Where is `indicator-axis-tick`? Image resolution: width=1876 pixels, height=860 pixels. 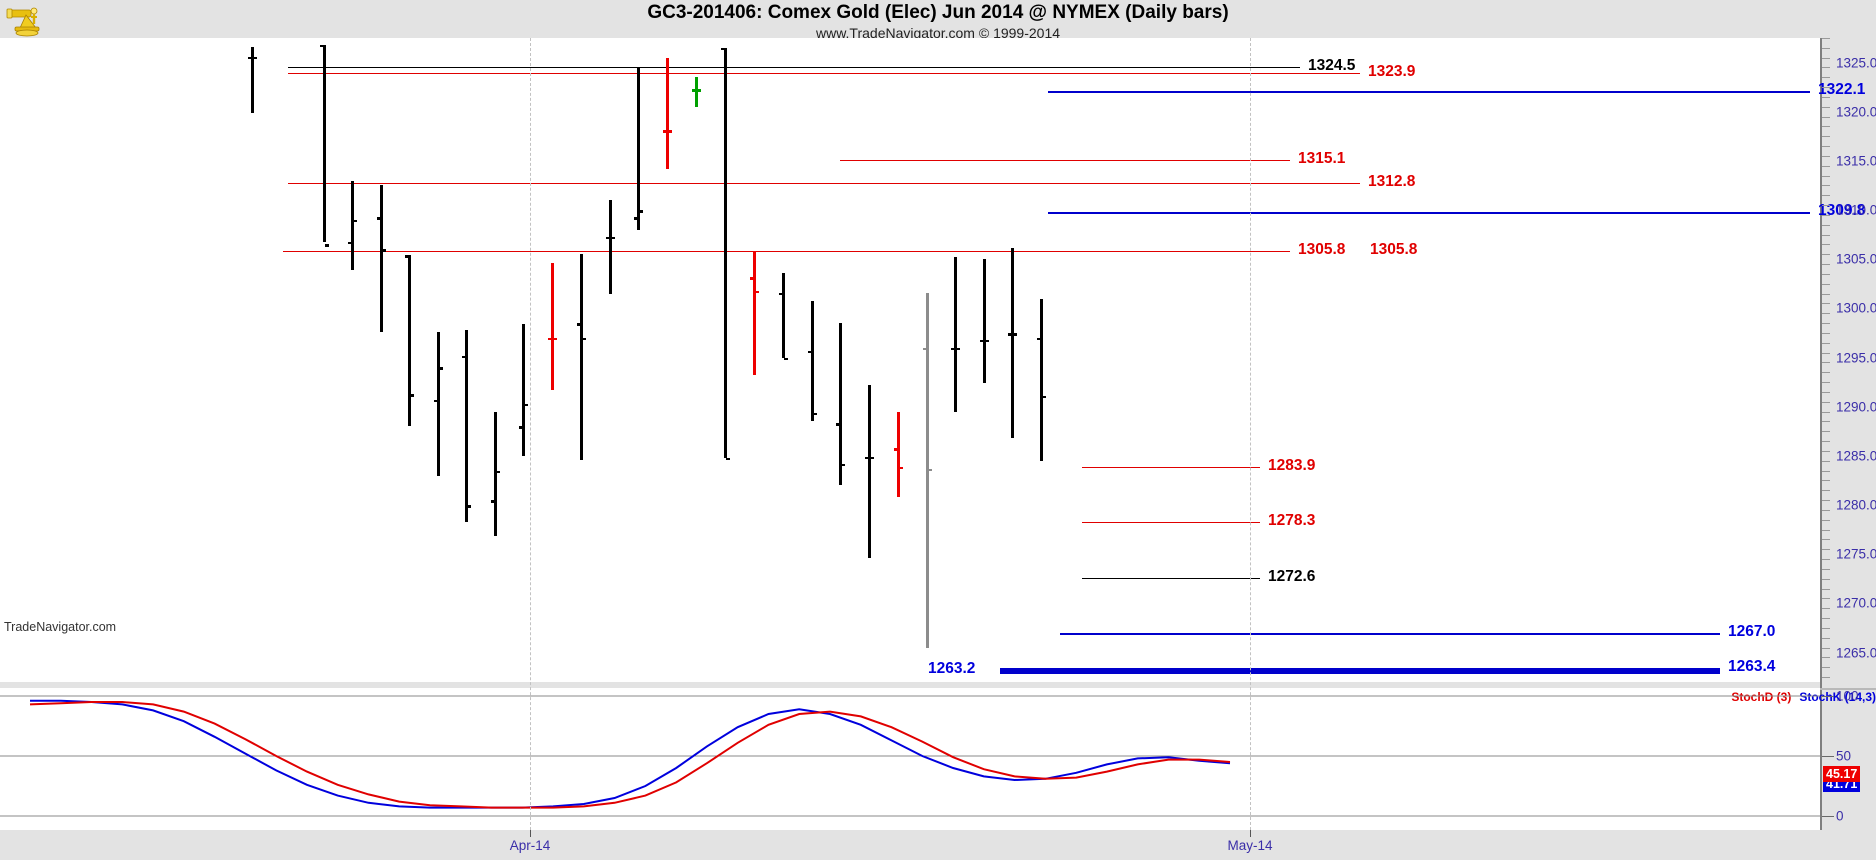
indicator-axis-tick is located at coordinates (1828, 816).